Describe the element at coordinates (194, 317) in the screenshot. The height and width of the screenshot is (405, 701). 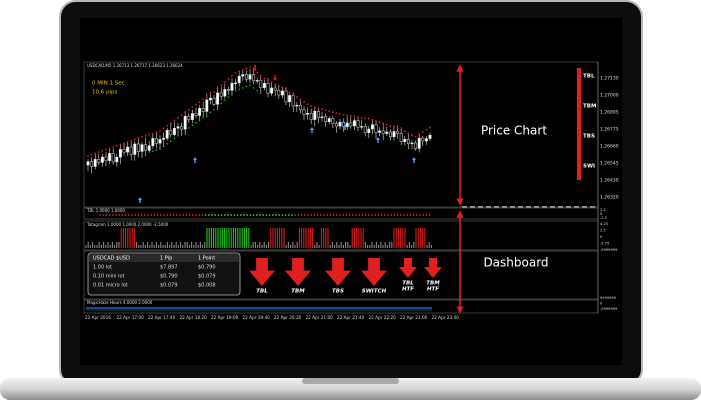
I see `time-tick: 22 Apr 18:20` at that location.